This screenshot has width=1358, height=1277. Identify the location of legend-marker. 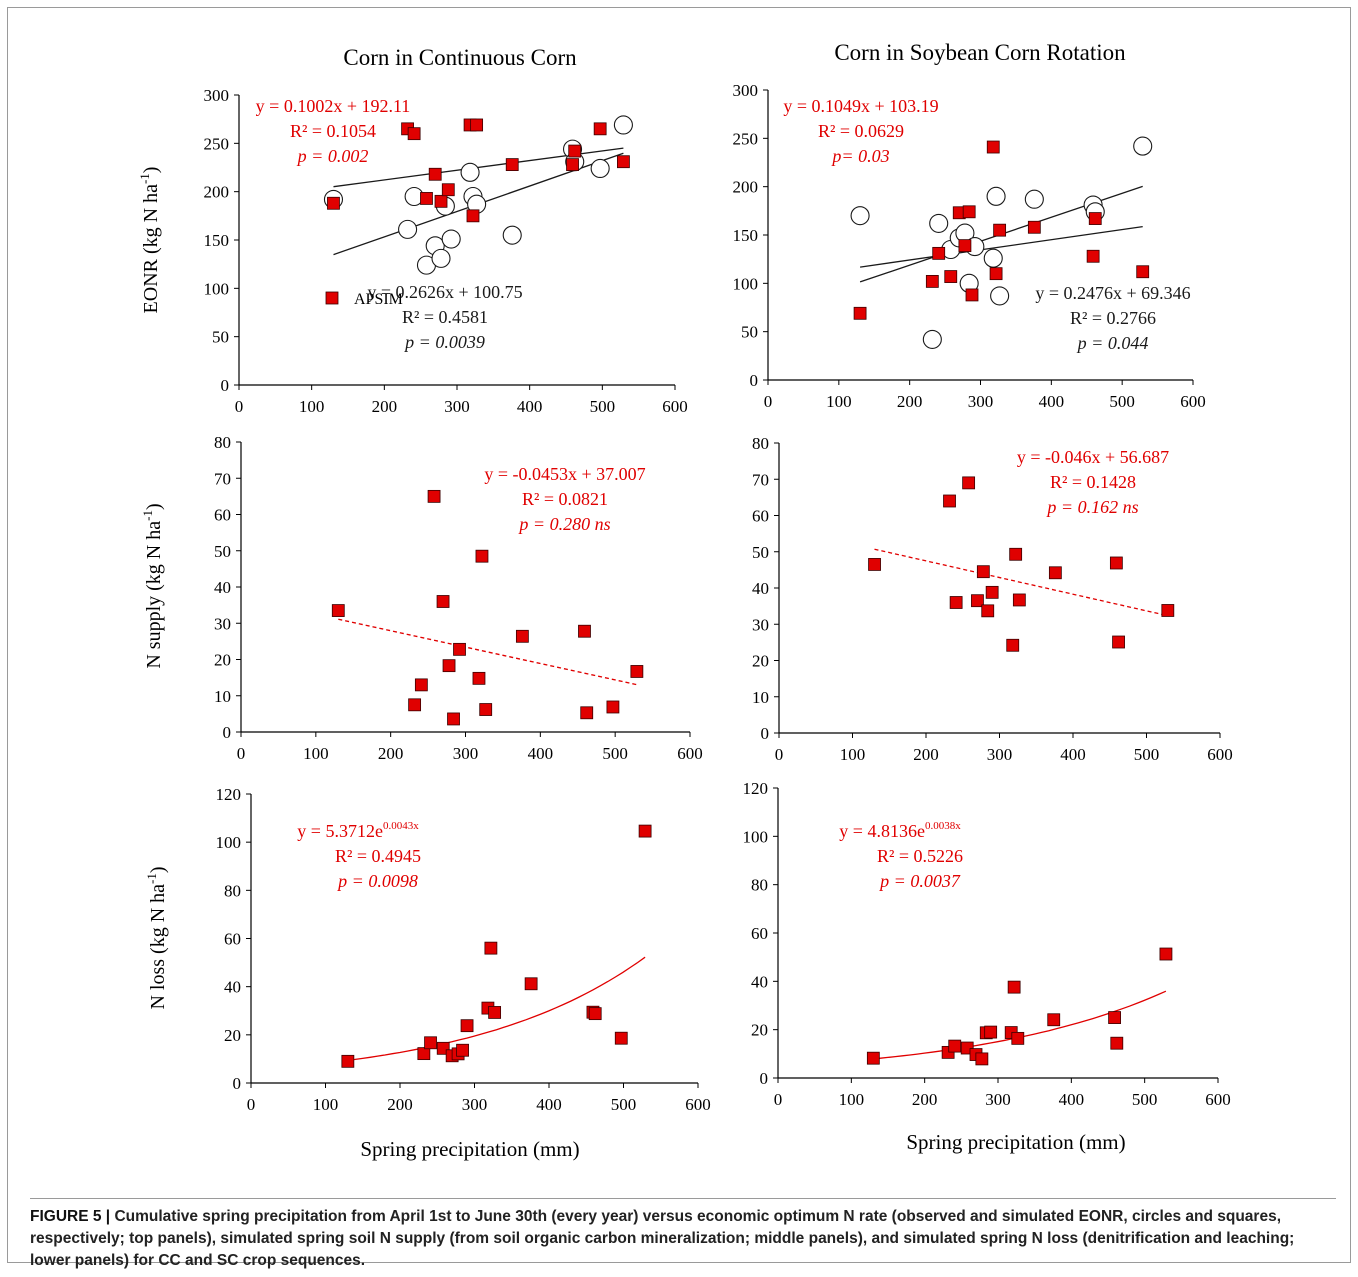
(332, 298).